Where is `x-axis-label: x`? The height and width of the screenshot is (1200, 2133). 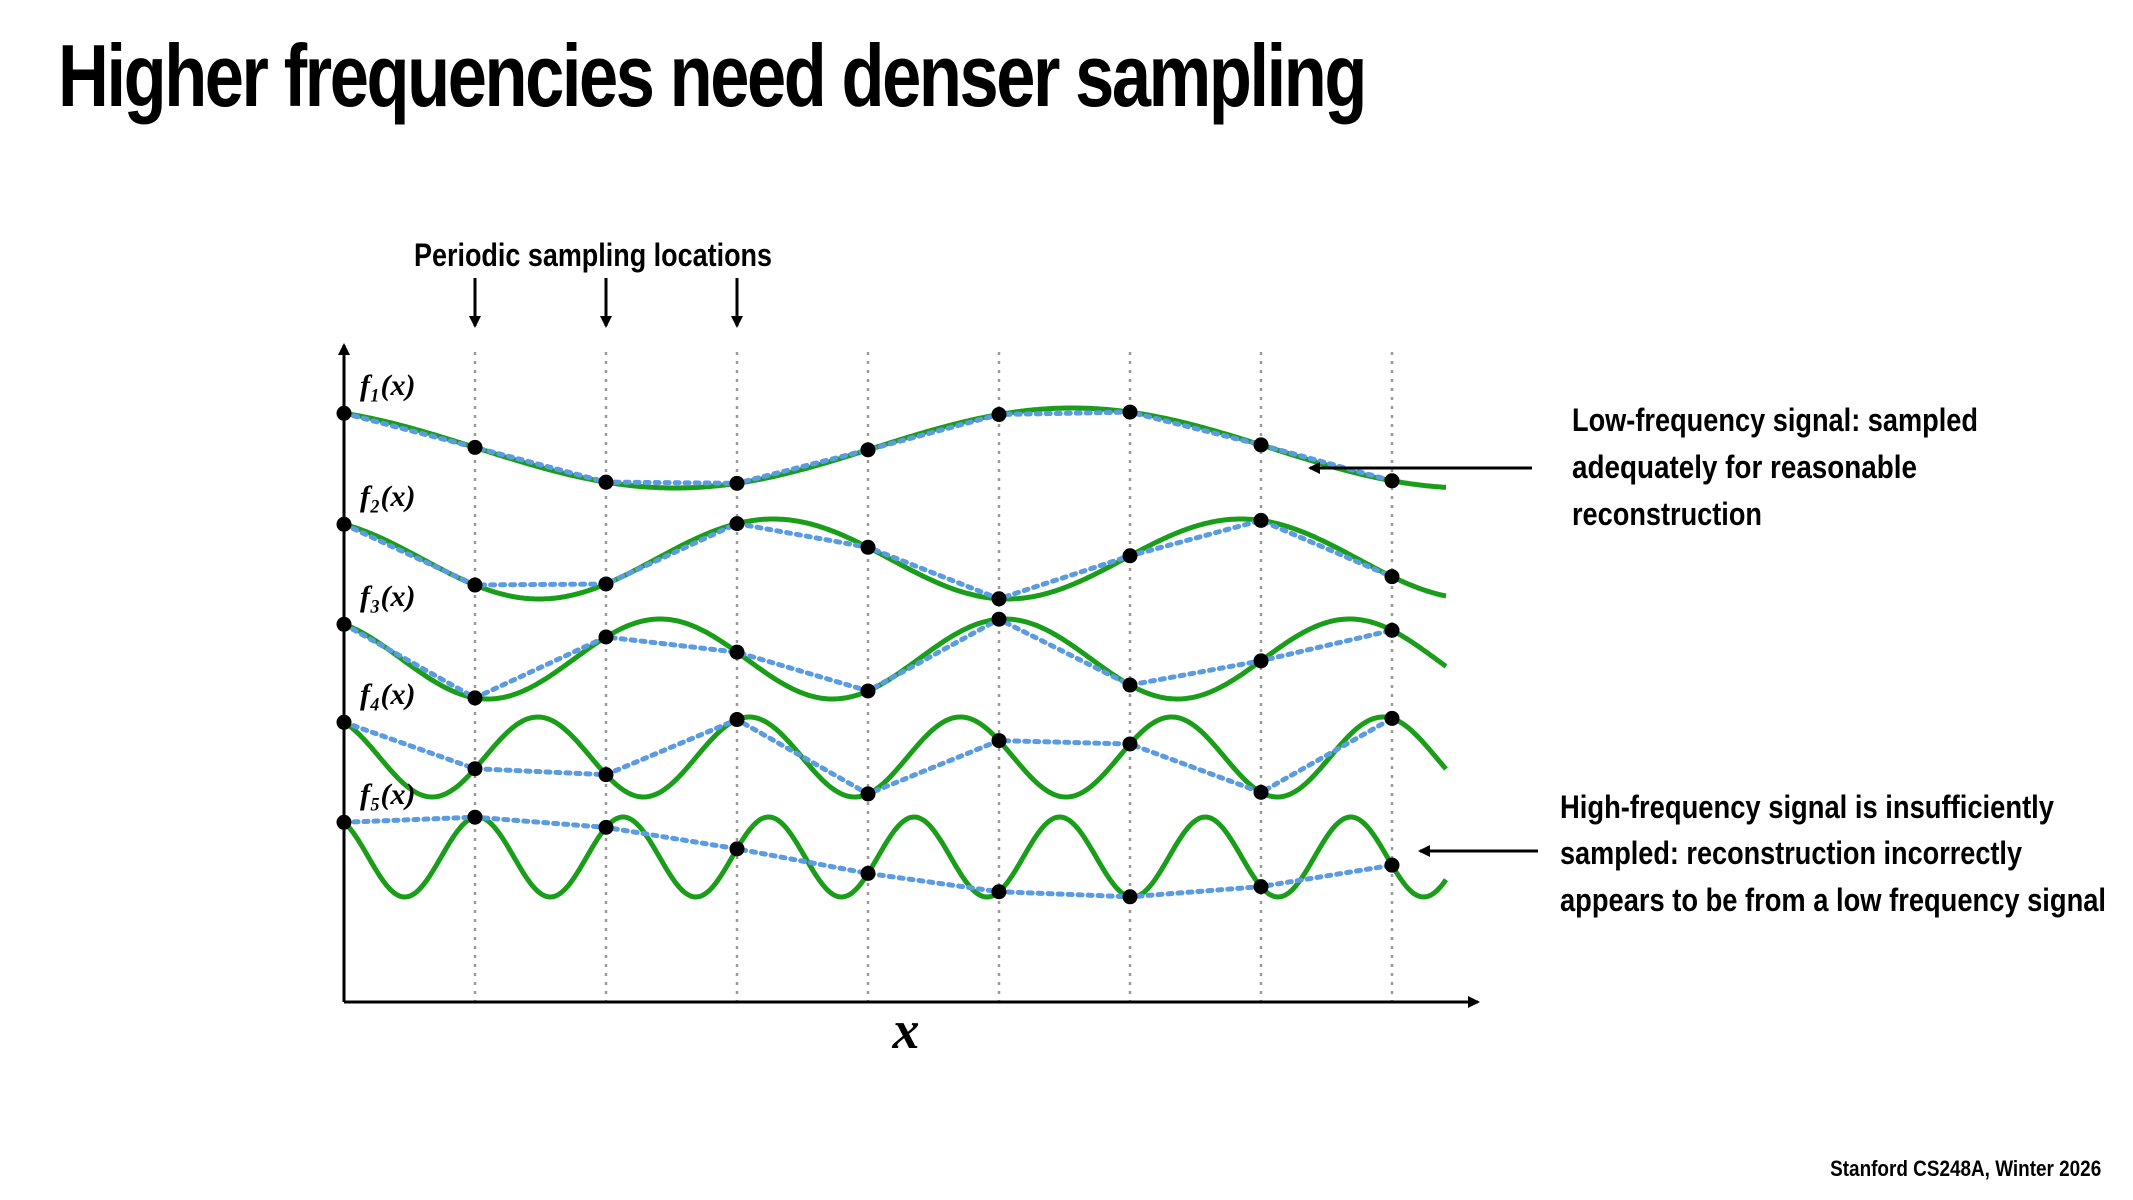 x-axis-label: x is located at coordinates (906, 1030).